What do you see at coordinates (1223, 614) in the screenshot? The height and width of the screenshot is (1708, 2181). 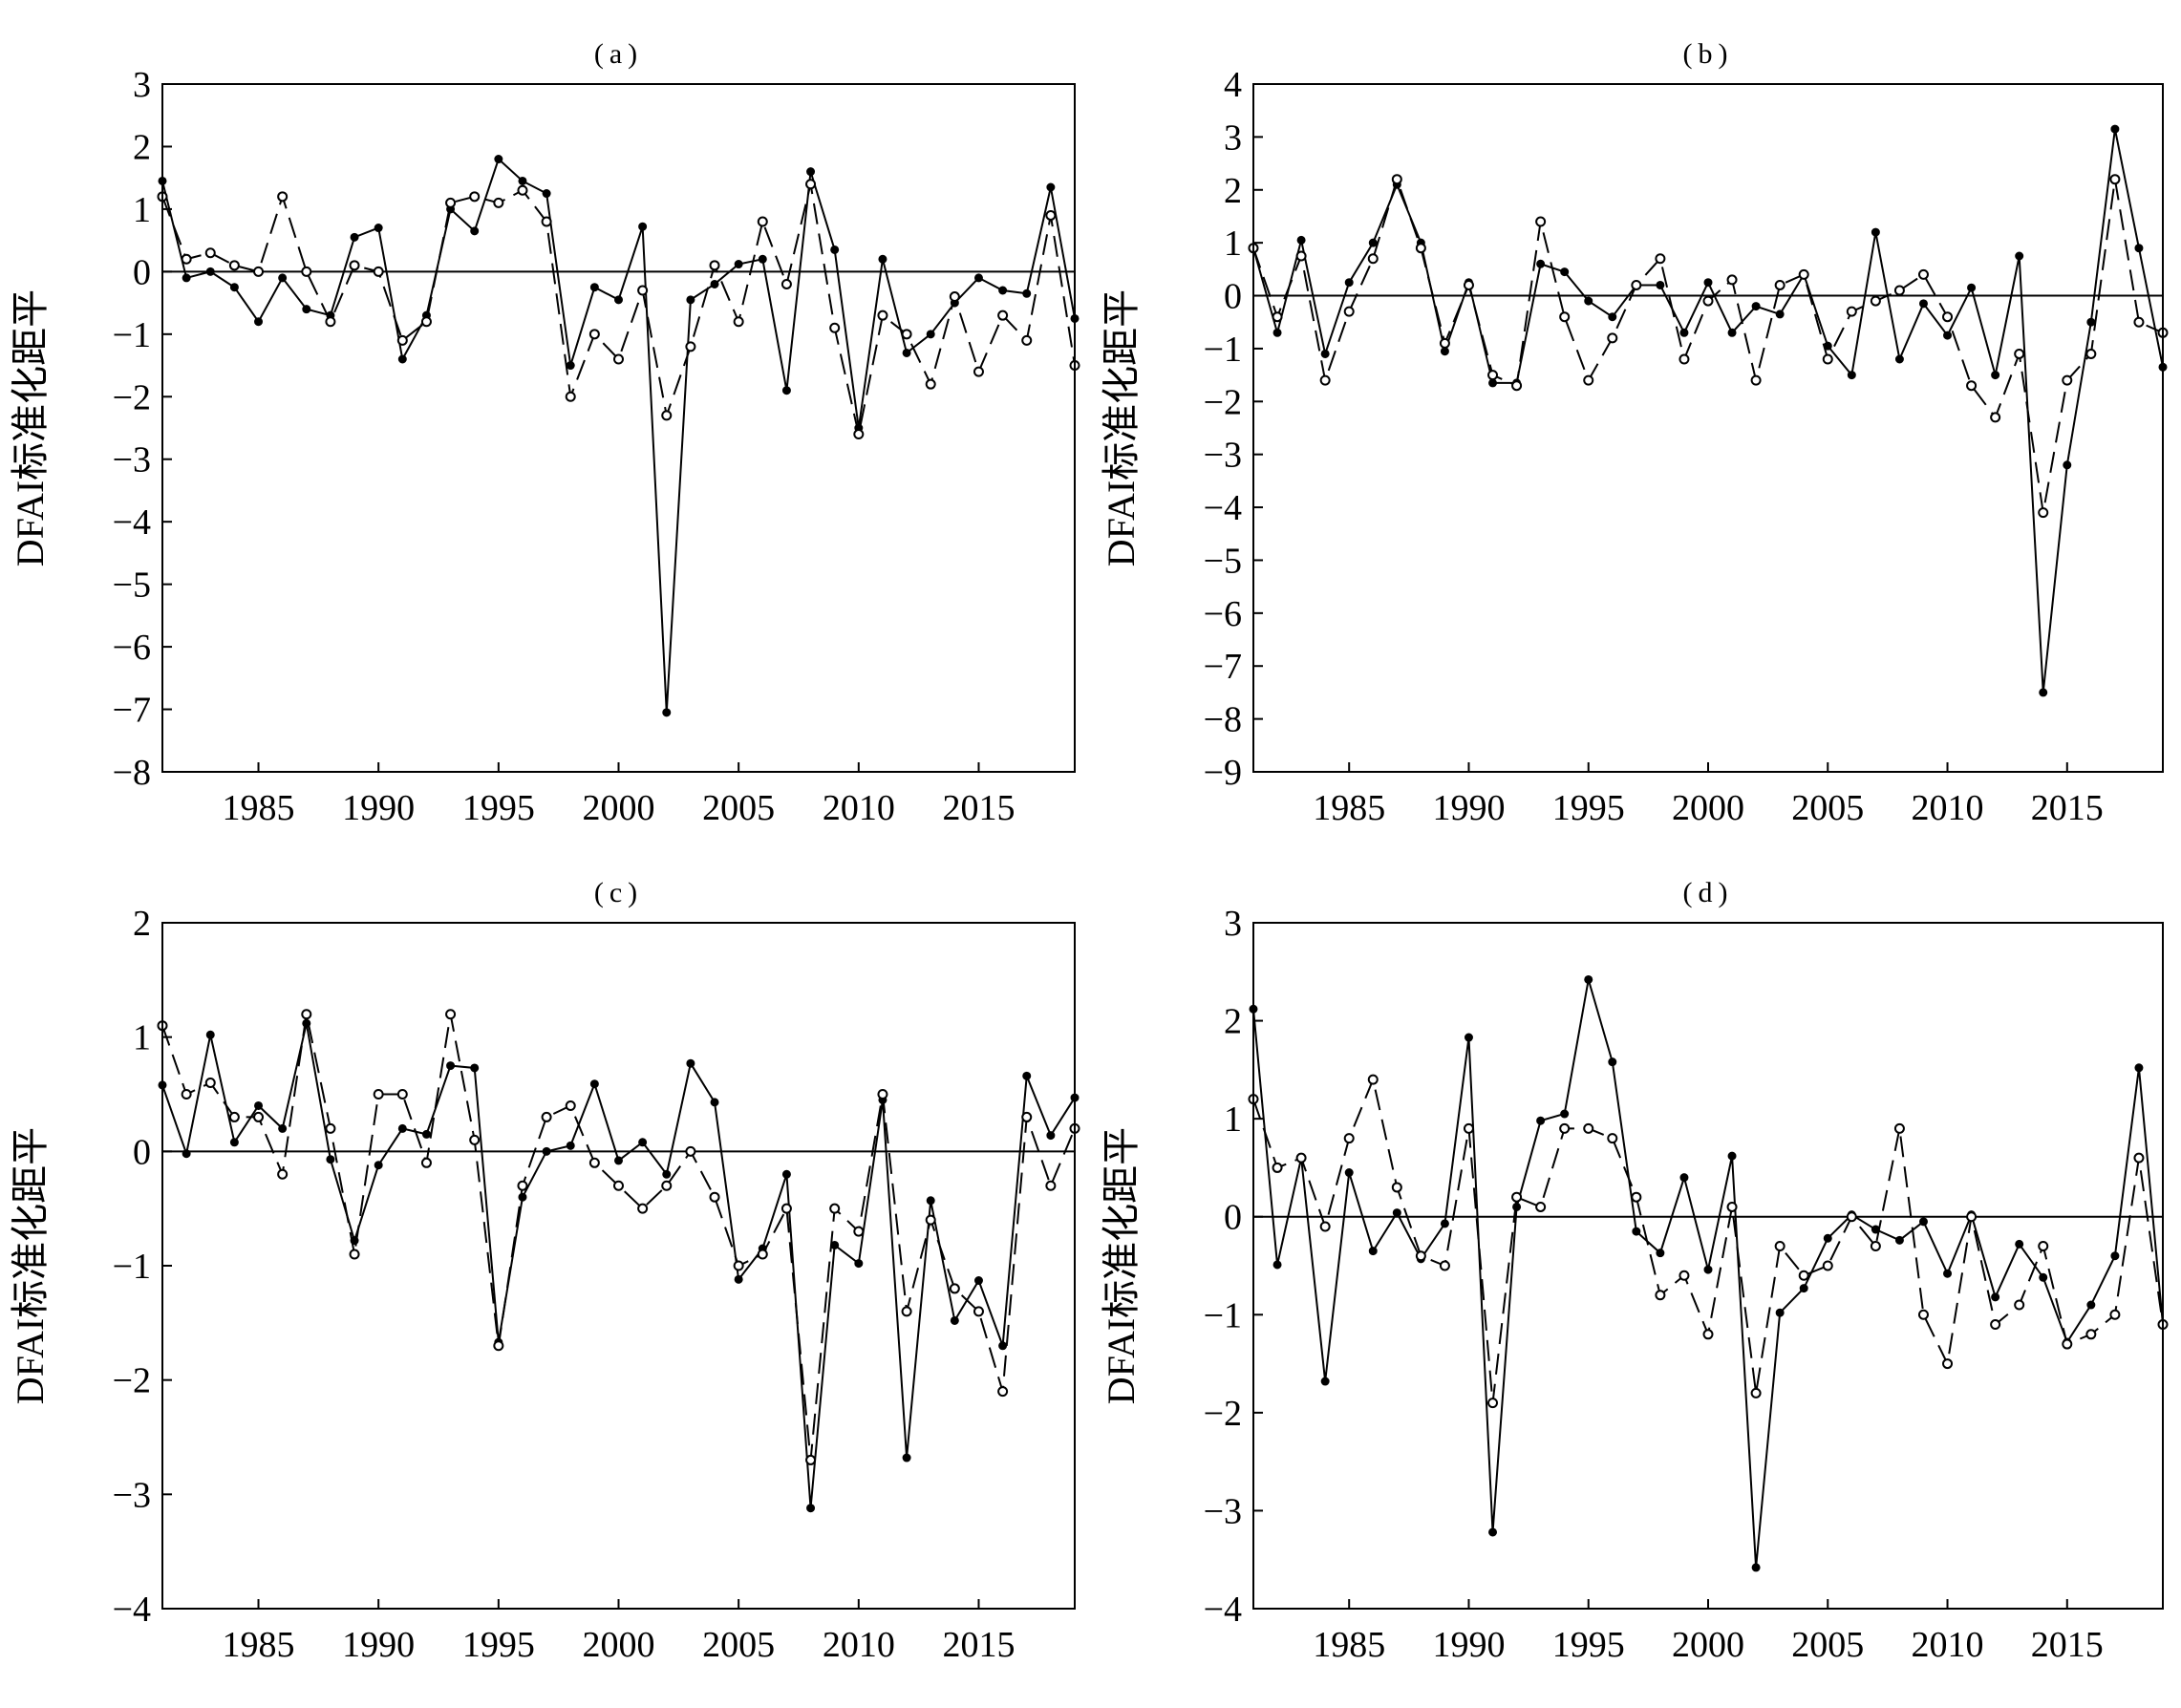 I see `y-tick-label-b: −6` at bounding box center [1223, 614].